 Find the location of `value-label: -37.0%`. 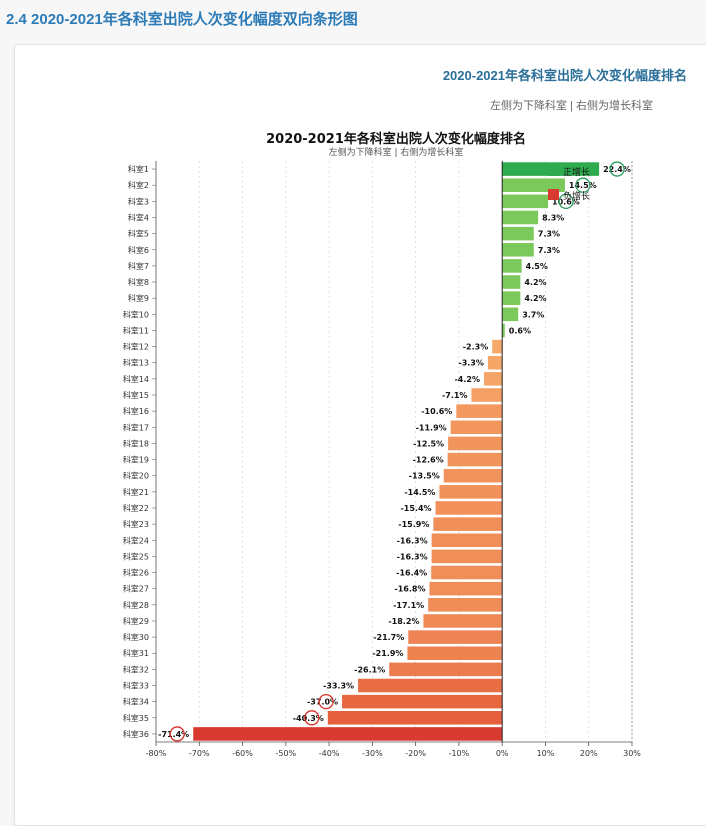

value-label: -37.0% is located at coordinates (322, 702).